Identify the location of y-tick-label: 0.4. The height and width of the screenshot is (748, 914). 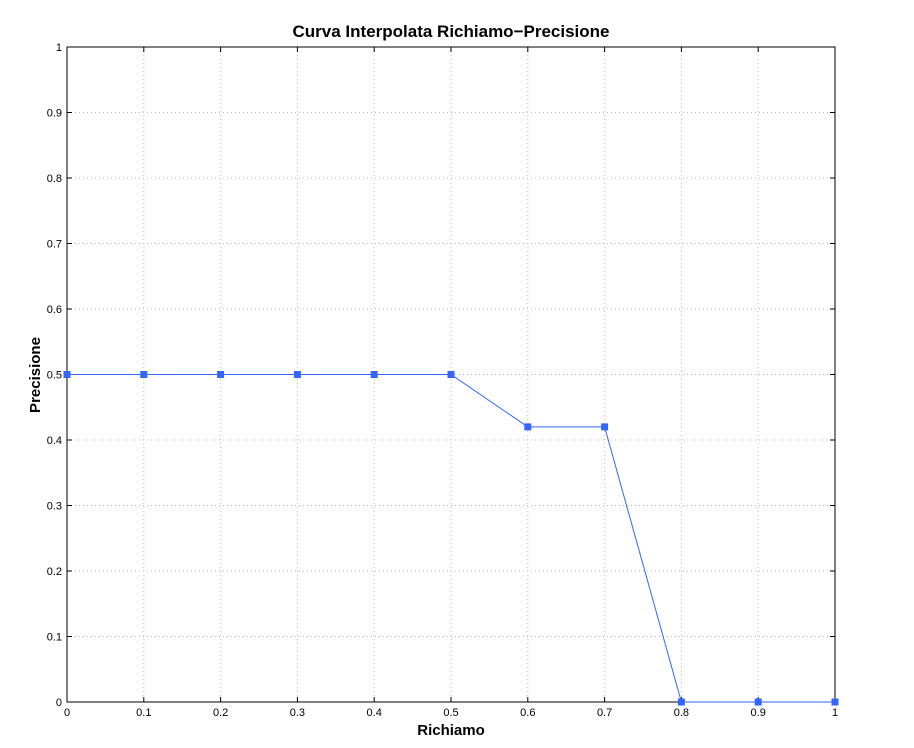
(54, 441).